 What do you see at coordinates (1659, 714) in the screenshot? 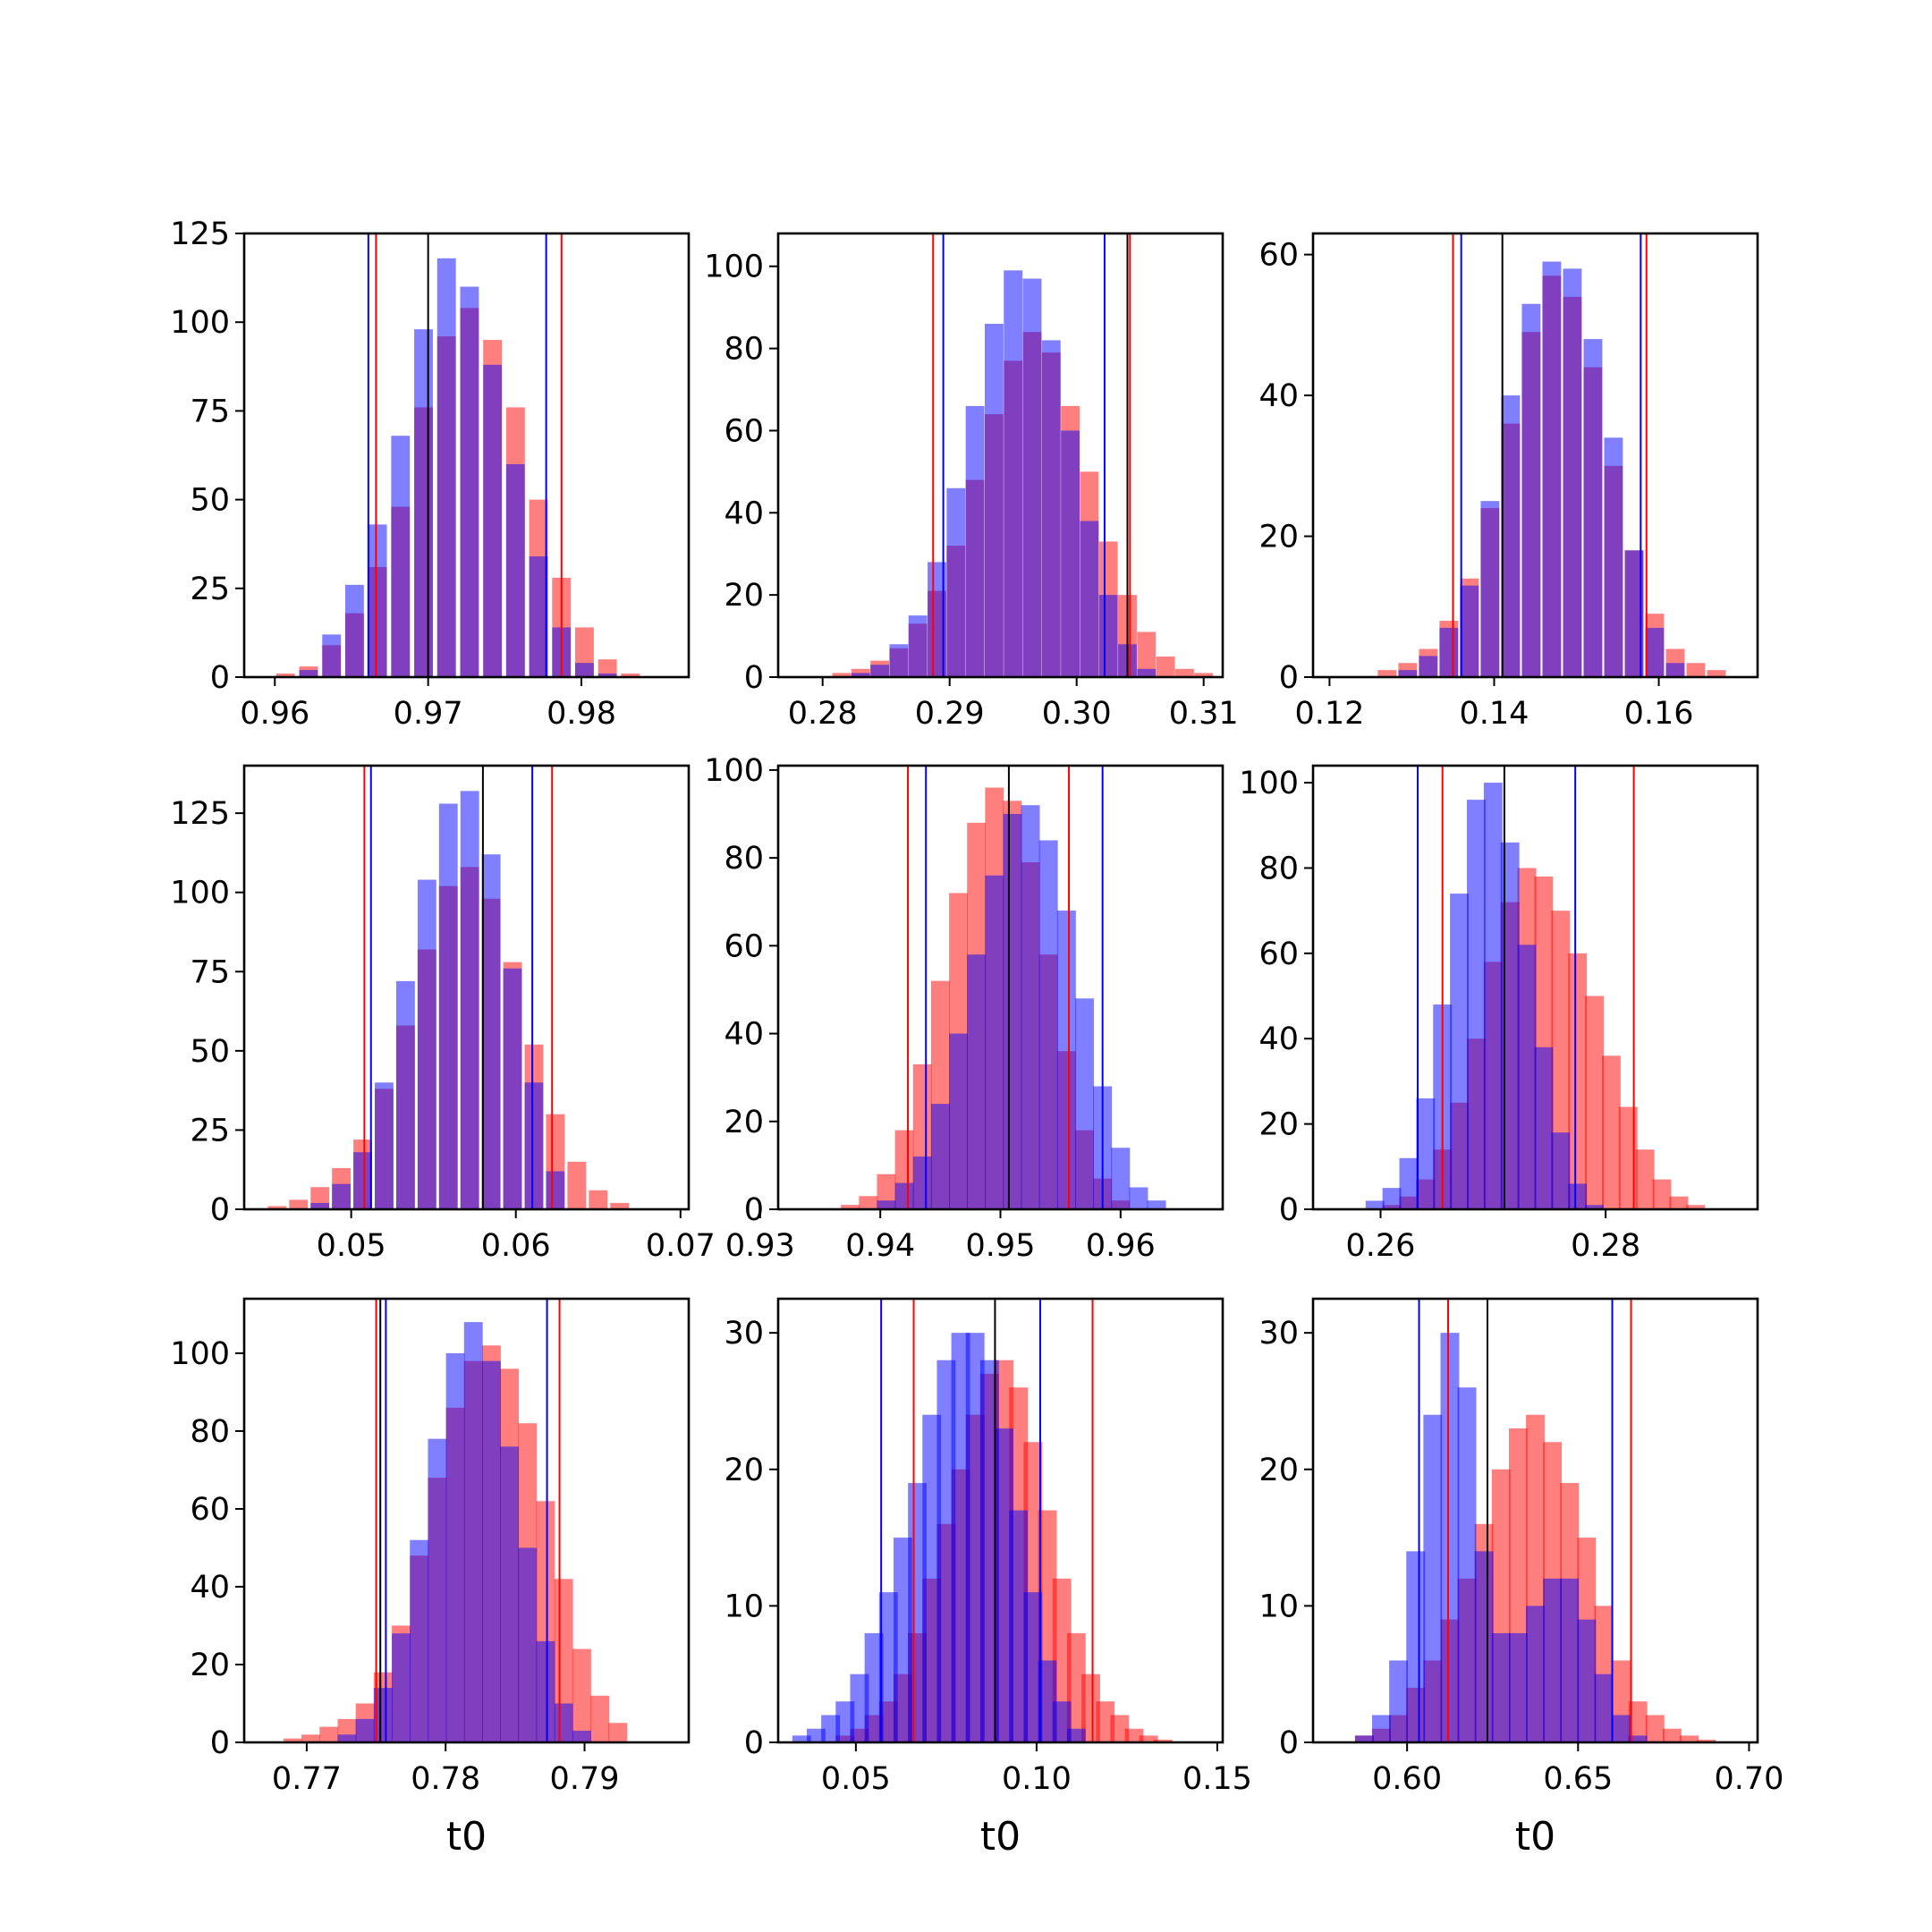
I see `x-tick-label: 0.16` at bounding box center [1659, 714].